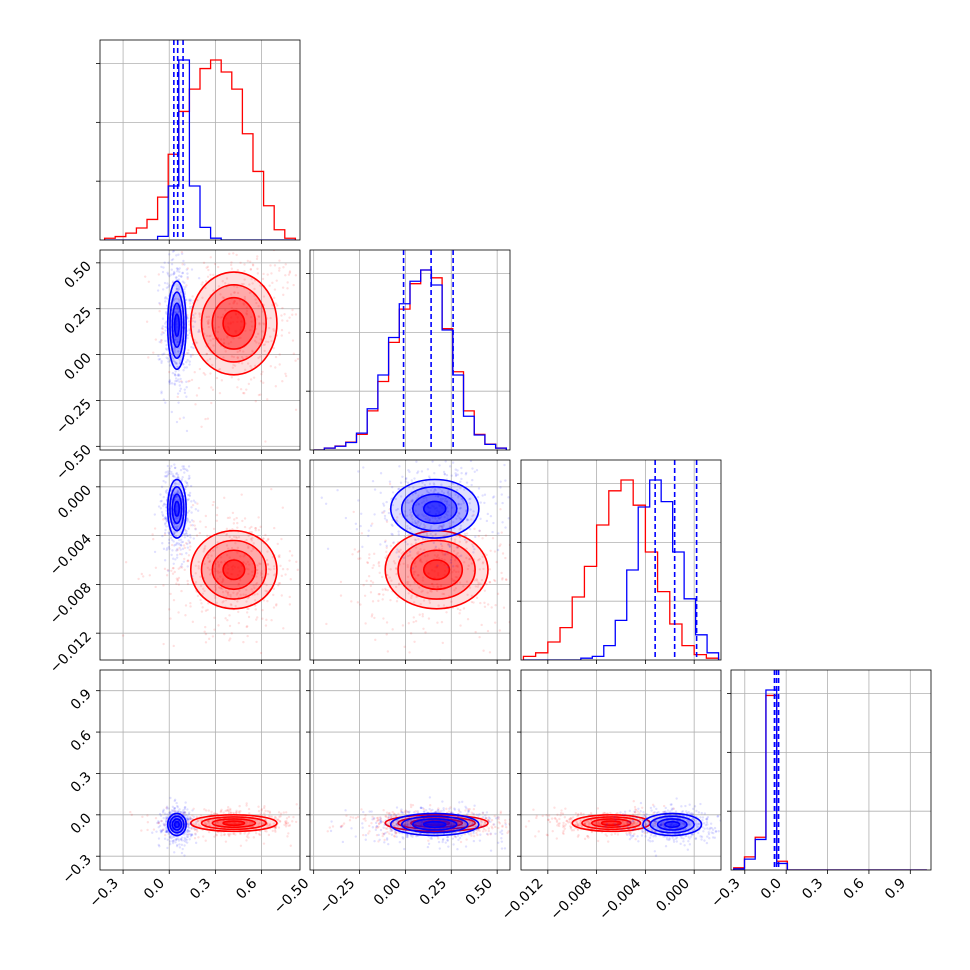 The height and width of the screenshot is (970, 970). What do you see at coordinates (234, 823) in the screenshot?
I see `contour-red` at bounding box center [234, 823].